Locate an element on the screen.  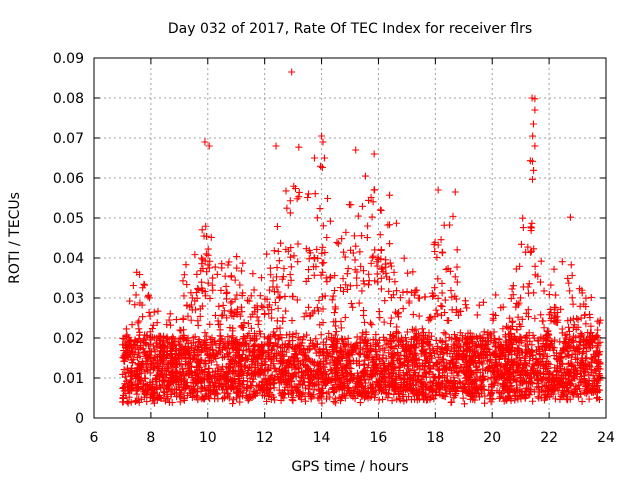
y-tick-label: 0 is located at coordinates (79, 419).